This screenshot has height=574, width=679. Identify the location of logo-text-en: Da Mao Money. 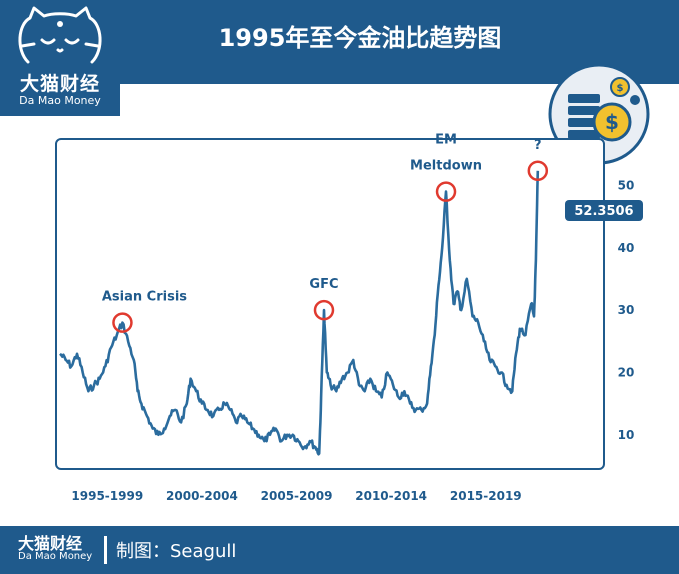
(60, 100).